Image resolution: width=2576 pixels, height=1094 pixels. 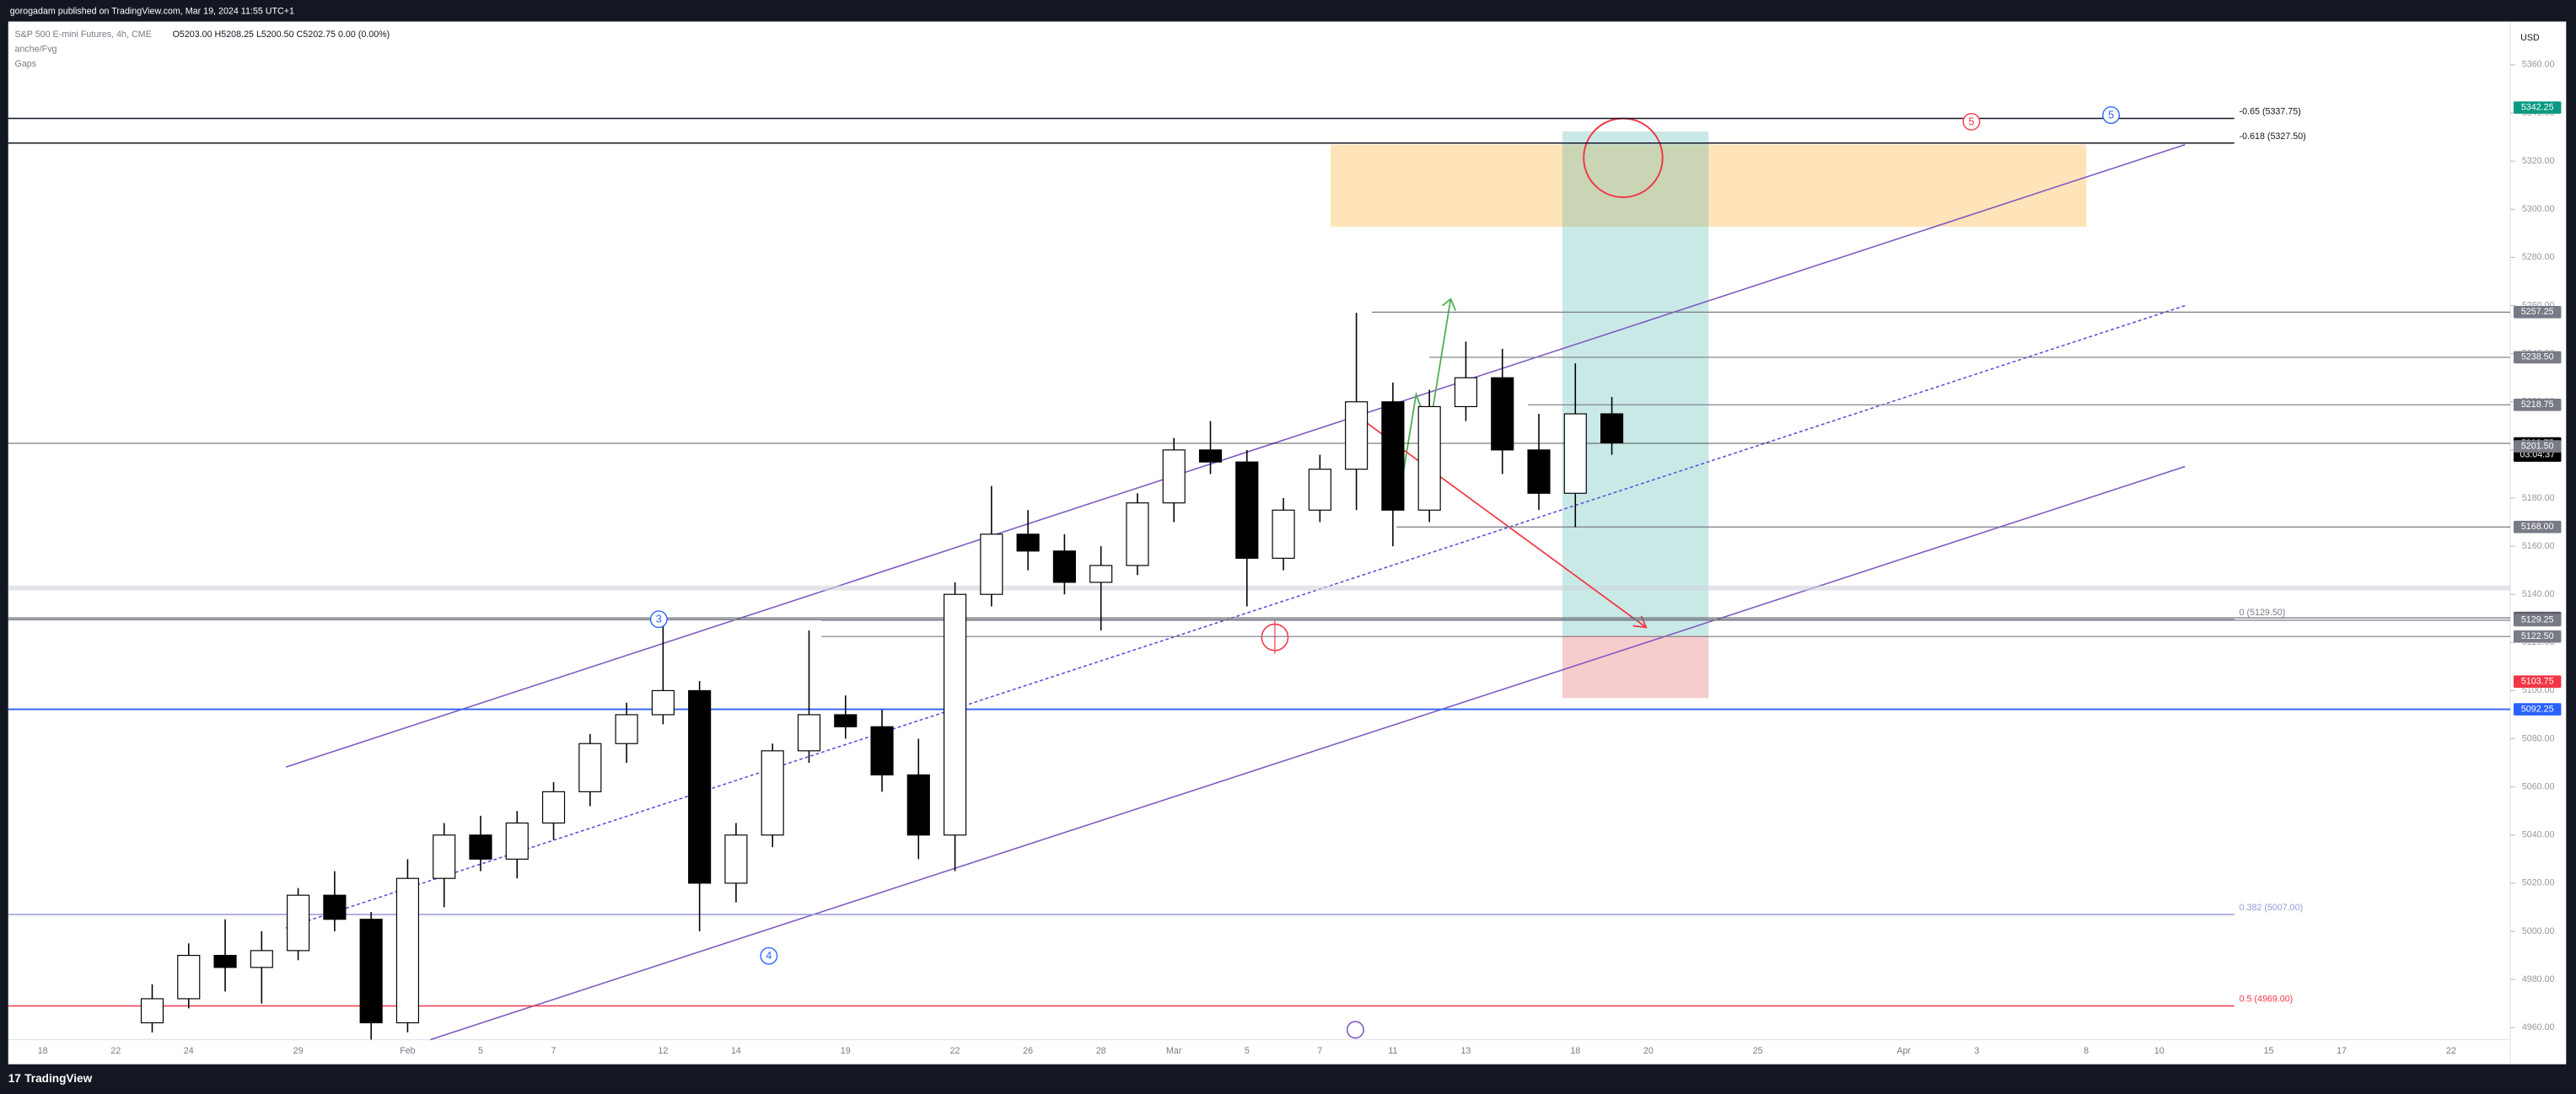 I want to click on x-tick-label: 12, so click(x=663, y=1051).